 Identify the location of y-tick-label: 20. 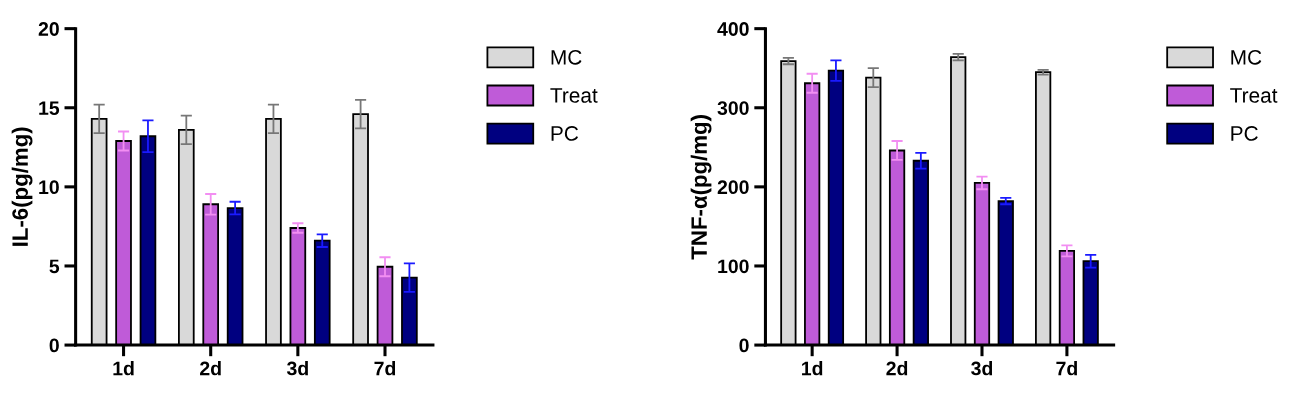
(48, 29).